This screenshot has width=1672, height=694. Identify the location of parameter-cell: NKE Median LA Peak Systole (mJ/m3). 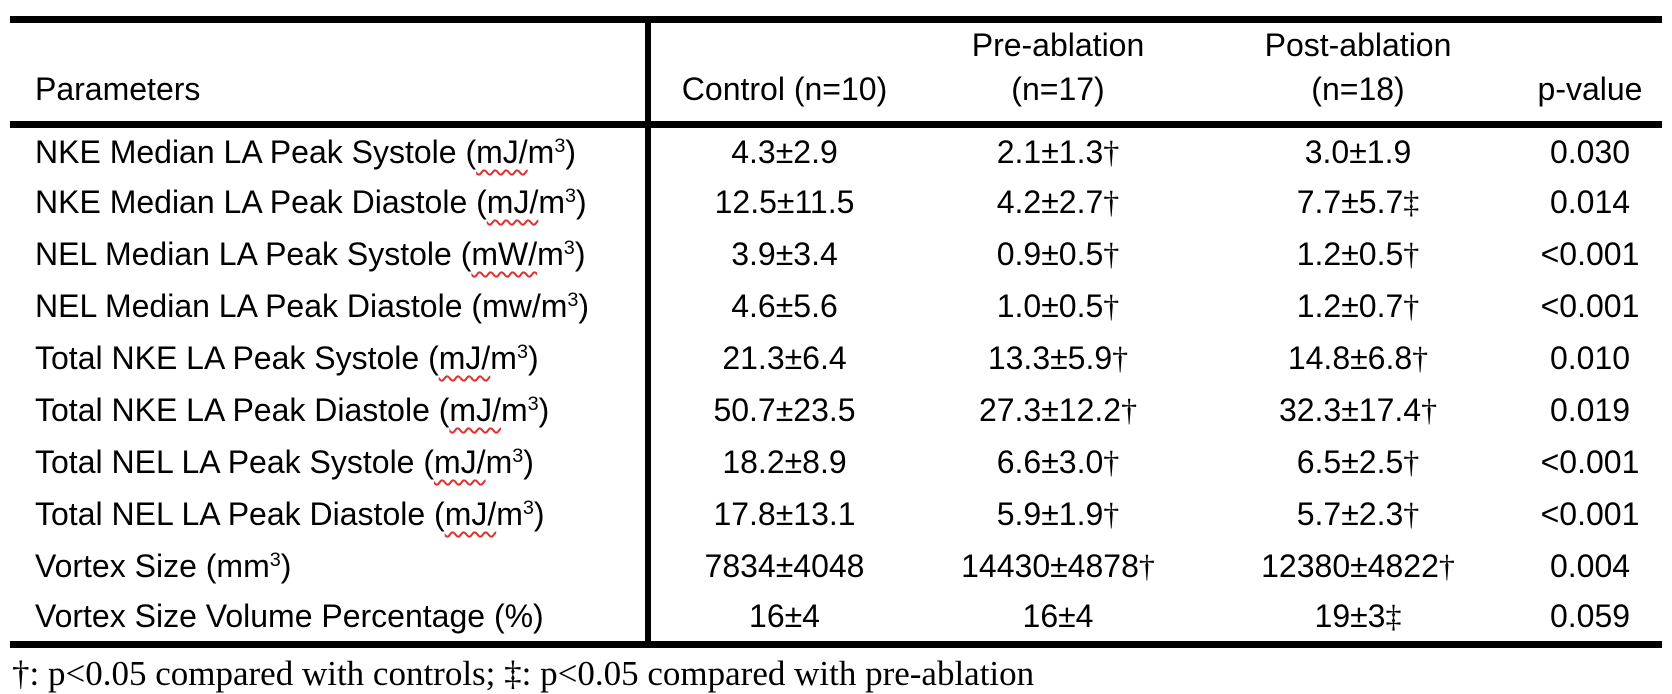
(329, 151).